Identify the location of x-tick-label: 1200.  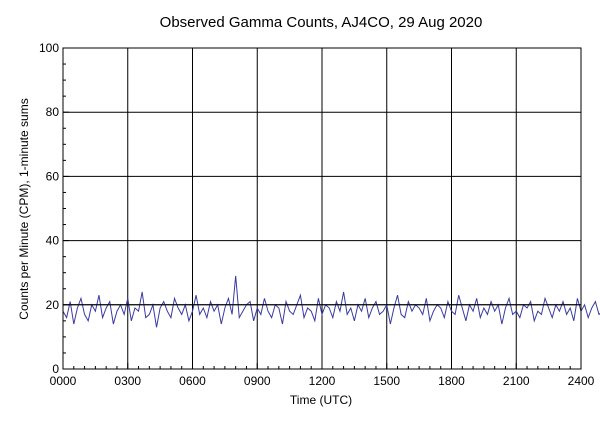
(322, 381).